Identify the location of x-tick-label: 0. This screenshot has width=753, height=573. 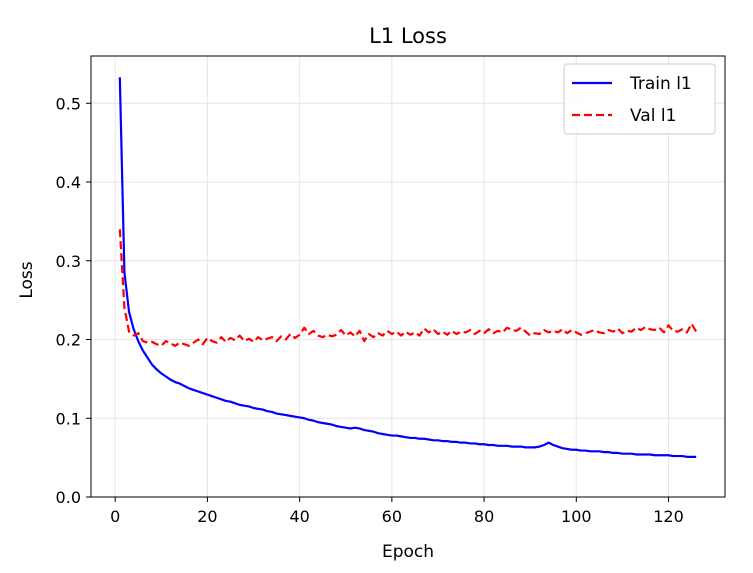
(115, 516).